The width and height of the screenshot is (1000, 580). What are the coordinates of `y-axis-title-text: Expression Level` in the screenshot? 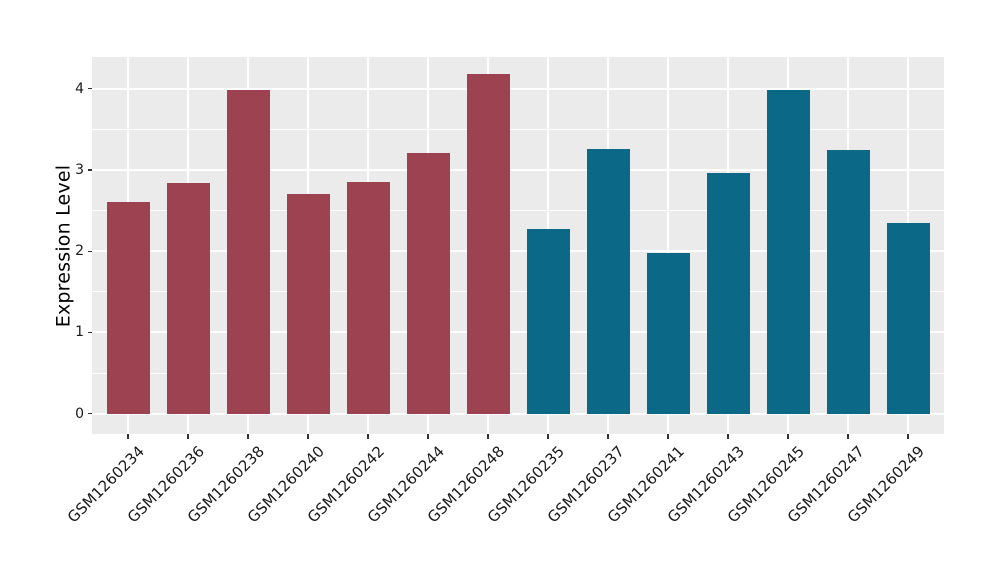 It's located at (63, 245).